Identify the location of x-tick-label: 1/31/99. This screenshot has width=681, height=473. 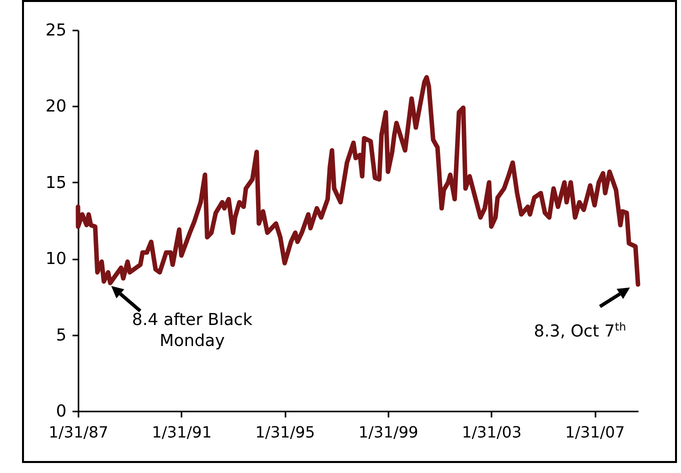
(388, 433).